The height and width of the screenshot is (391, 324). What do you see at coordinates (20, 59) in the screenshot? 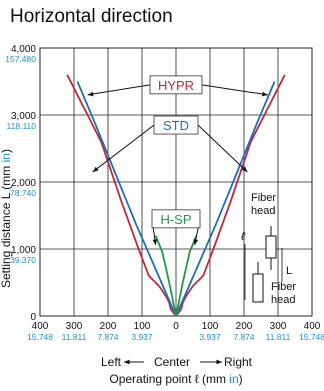
I see `y-tick-label-in: 157.480` at bounding box center [20, 59].